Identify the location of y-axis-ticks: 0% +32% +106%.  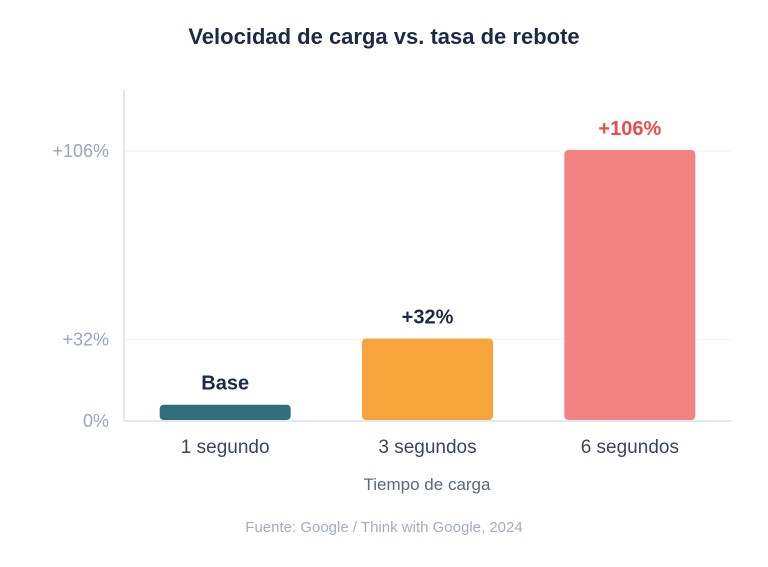
(80, 286).